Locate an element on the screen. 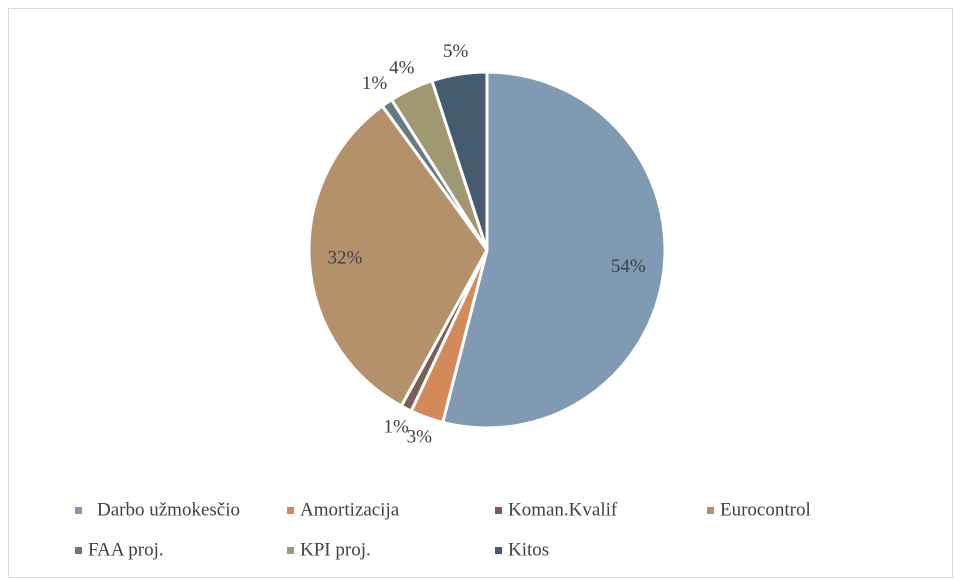  legend-label: KPI proj. is located at coordinates (335, 549).